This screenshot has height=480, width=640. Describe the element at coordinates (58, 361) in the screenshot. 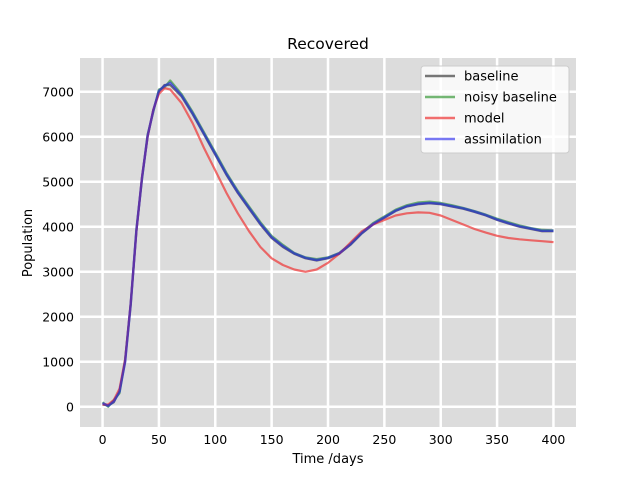

I see `y-tick-label: 1000` at that location.